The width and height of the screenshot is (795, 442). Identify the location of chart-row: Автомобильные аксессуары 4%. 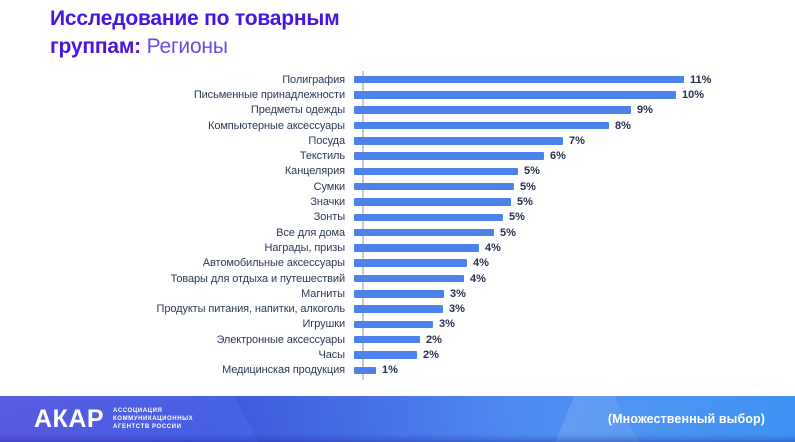
(397, 263).